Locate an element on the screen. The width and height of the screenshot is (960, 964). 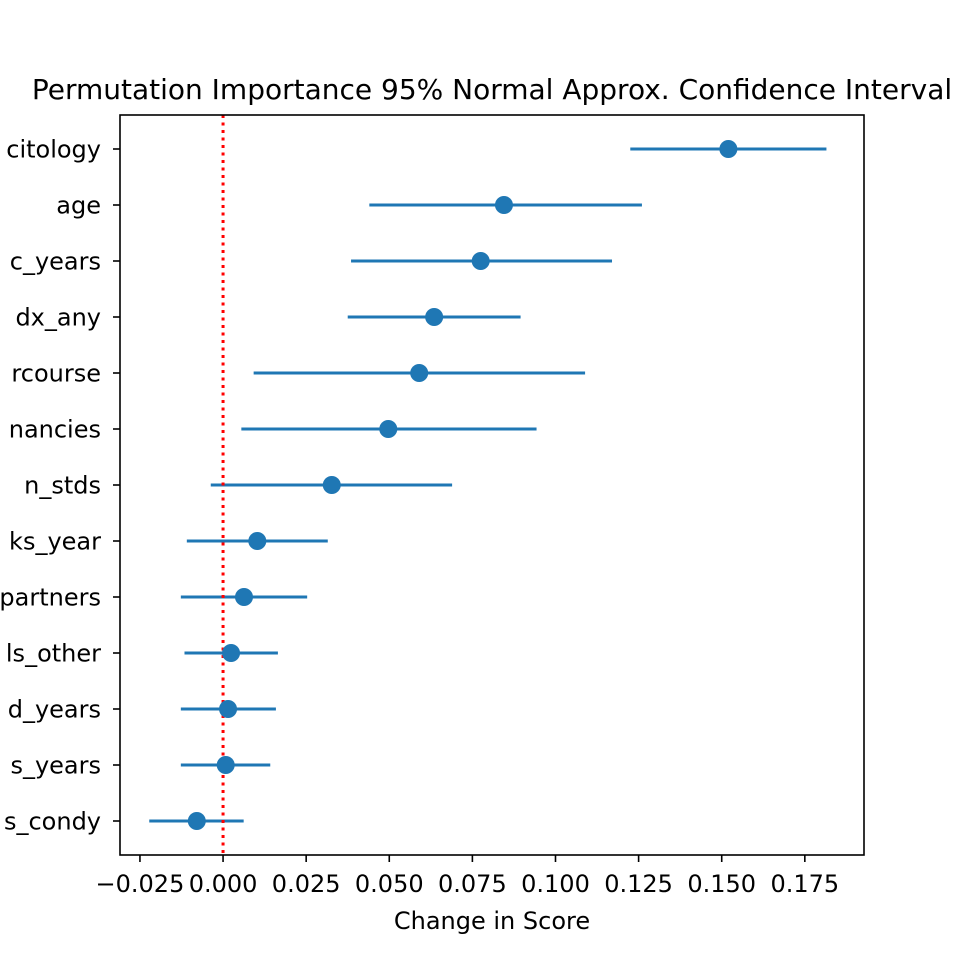
x-tick-label: −0.025 is located at coordinates (140, 884).